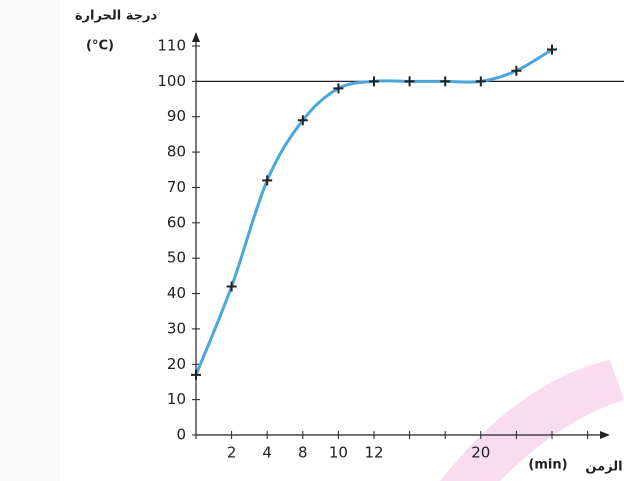 The height and width of the screenshot is (481, 624). I want to click on x-tick-label: 20, so click(480, 453).